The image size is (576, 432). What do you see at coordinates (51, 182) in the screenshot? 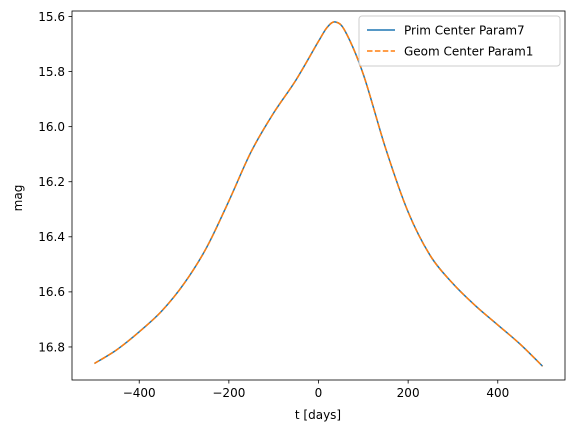
I see `y-tick-label: 16.2` at bounding box center [51, 182].